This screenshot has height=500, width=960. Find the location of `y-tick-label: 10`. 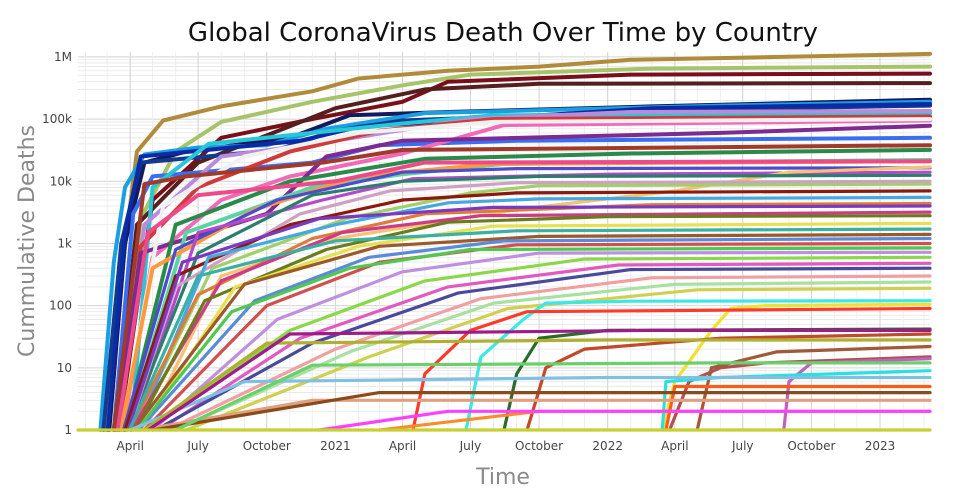

y-tick-label: 10 is located at coordinates (64, 368).